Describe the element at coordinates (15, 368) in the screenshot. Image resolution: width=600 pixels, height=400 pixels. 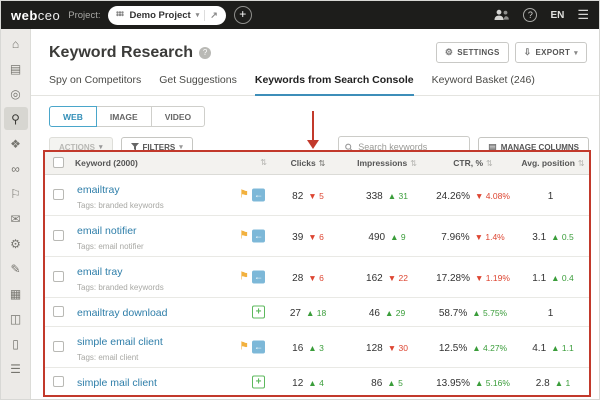
I see `menu-icon: ☰` at that location.